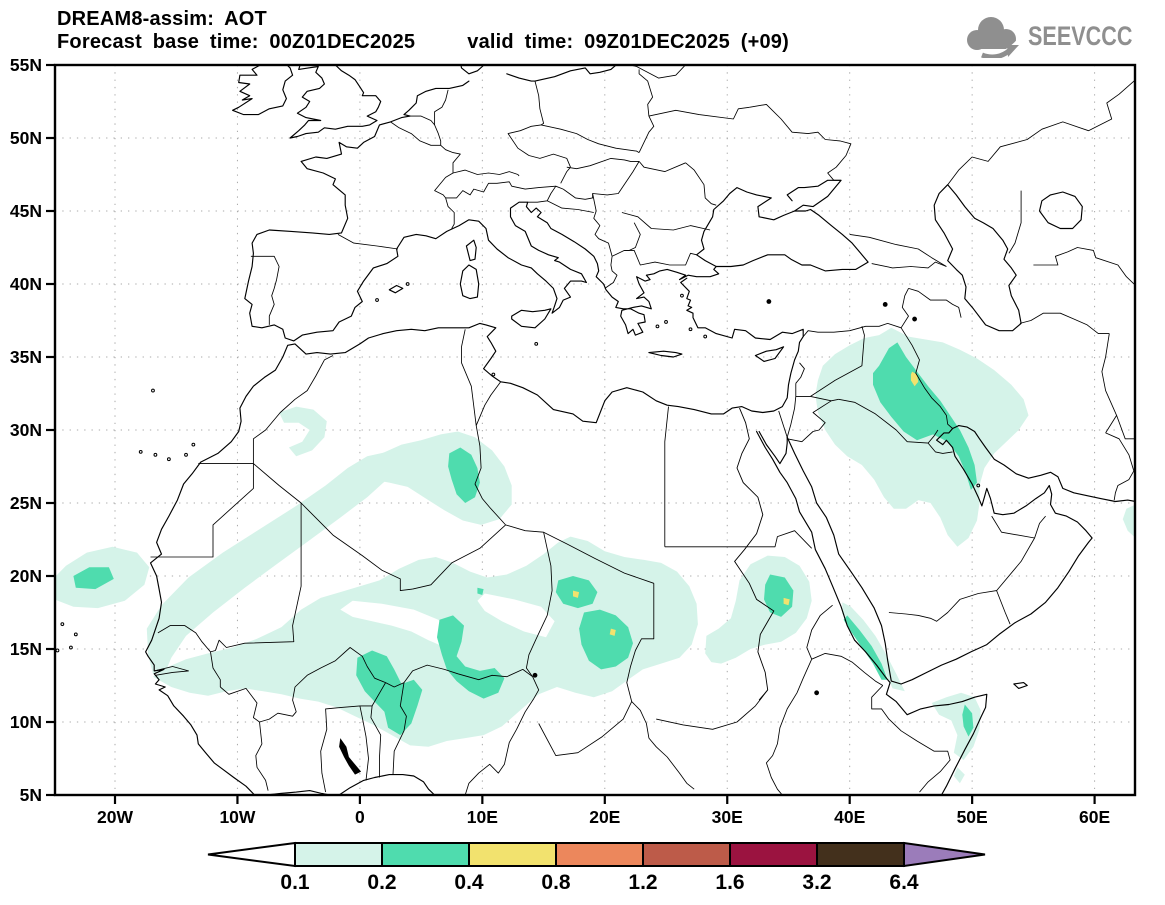  I want to click on lon-label: 30E, so click(727, 817).